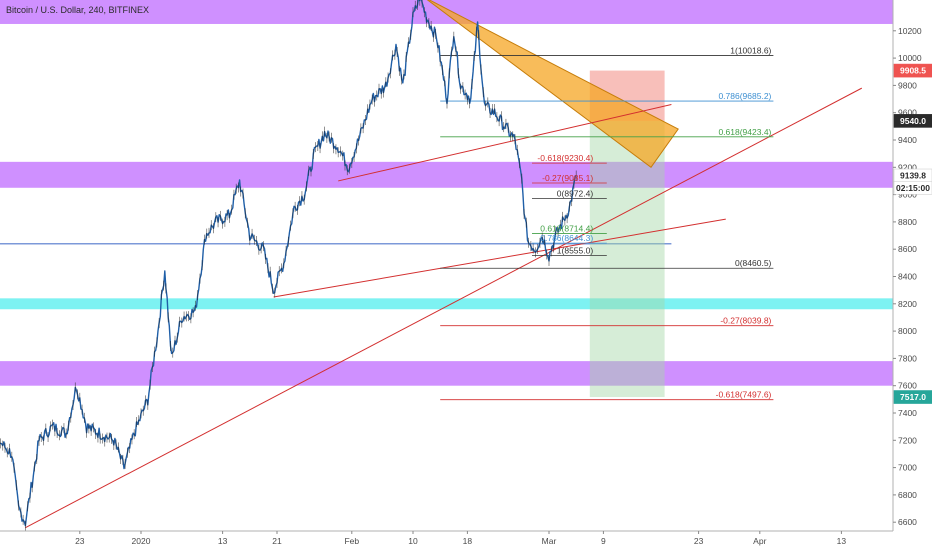  I want to click on price-badge-label: 9908.5, so click(913, 71).